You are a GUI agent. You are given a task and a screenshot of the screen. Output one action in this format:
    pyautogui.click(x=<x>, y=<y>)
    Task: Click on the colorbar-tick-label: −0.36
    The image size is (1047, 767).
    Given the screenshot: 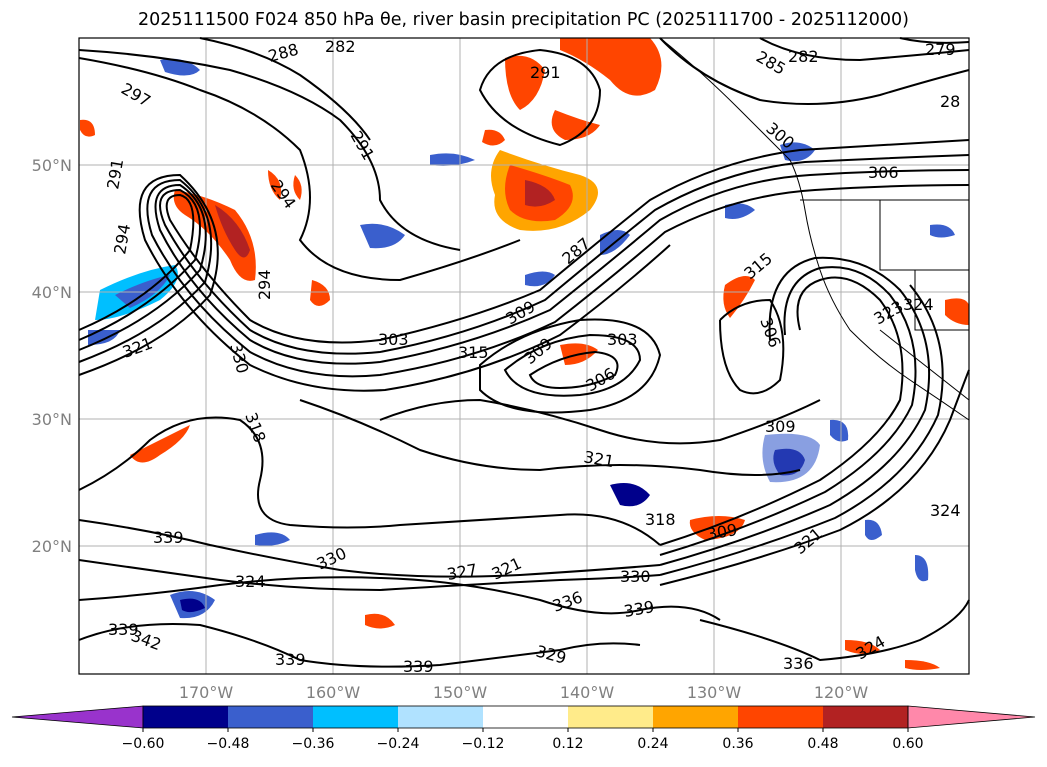 What is the action you would take?
    pyautogui.click(x=313, y=744)
    